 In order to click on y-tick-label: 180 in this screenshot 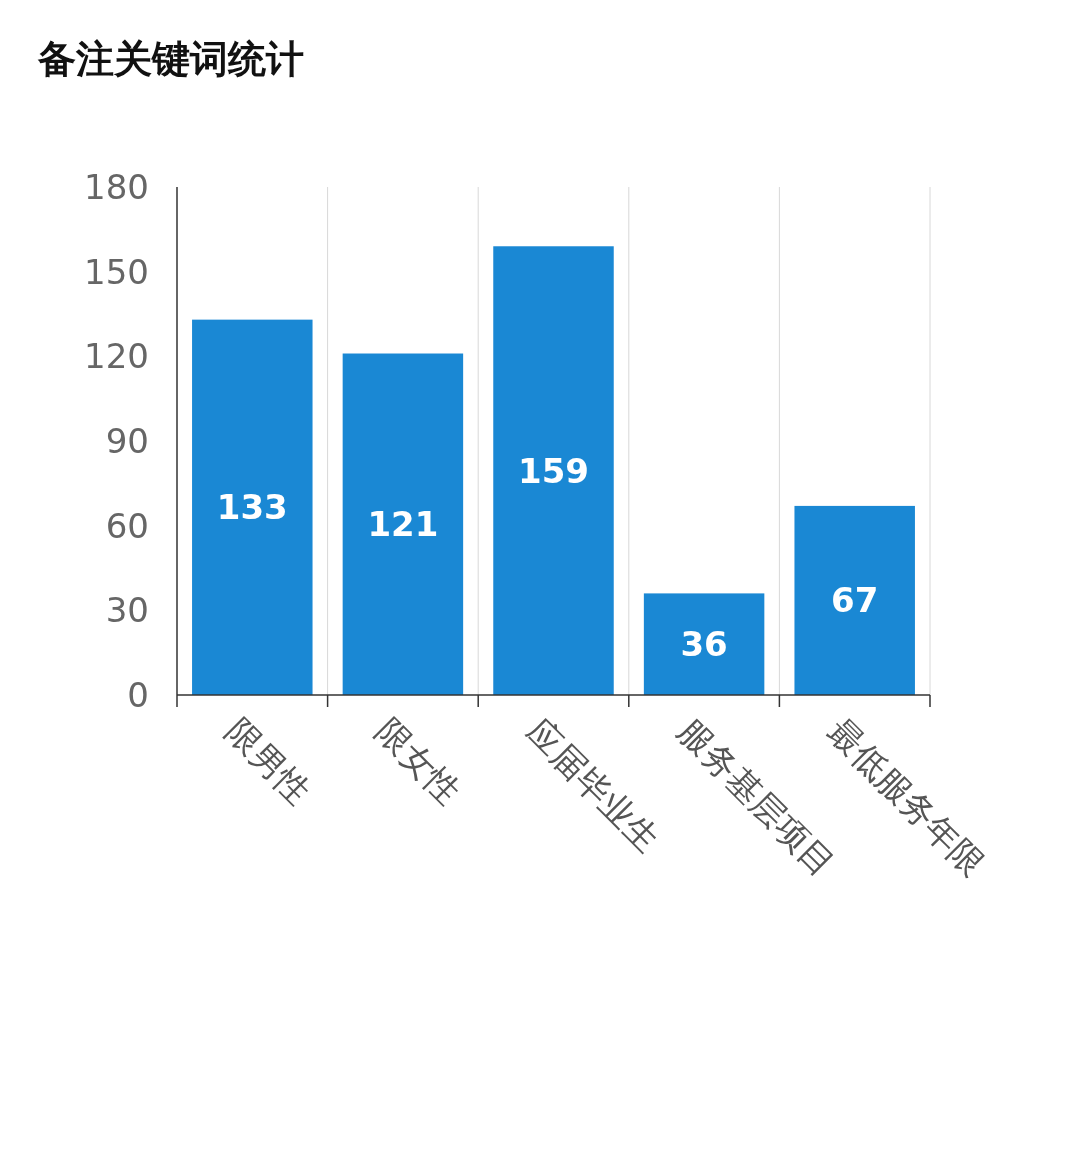, I will do `click(116, 187)`.